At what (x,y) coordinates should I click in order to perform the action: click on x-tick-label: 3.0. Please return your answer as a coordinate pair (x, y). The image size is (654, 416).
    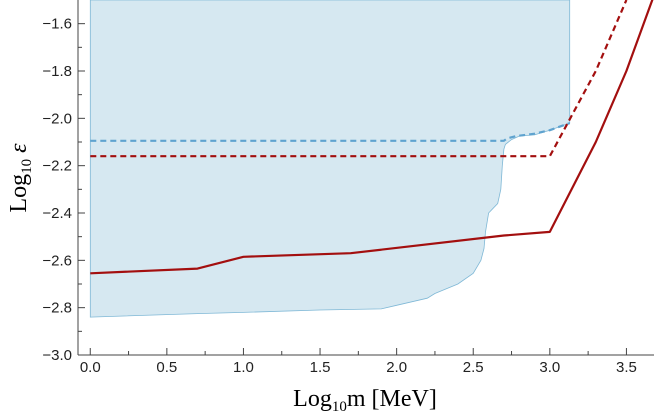
    Looking at the image, I should click on (549, 367).